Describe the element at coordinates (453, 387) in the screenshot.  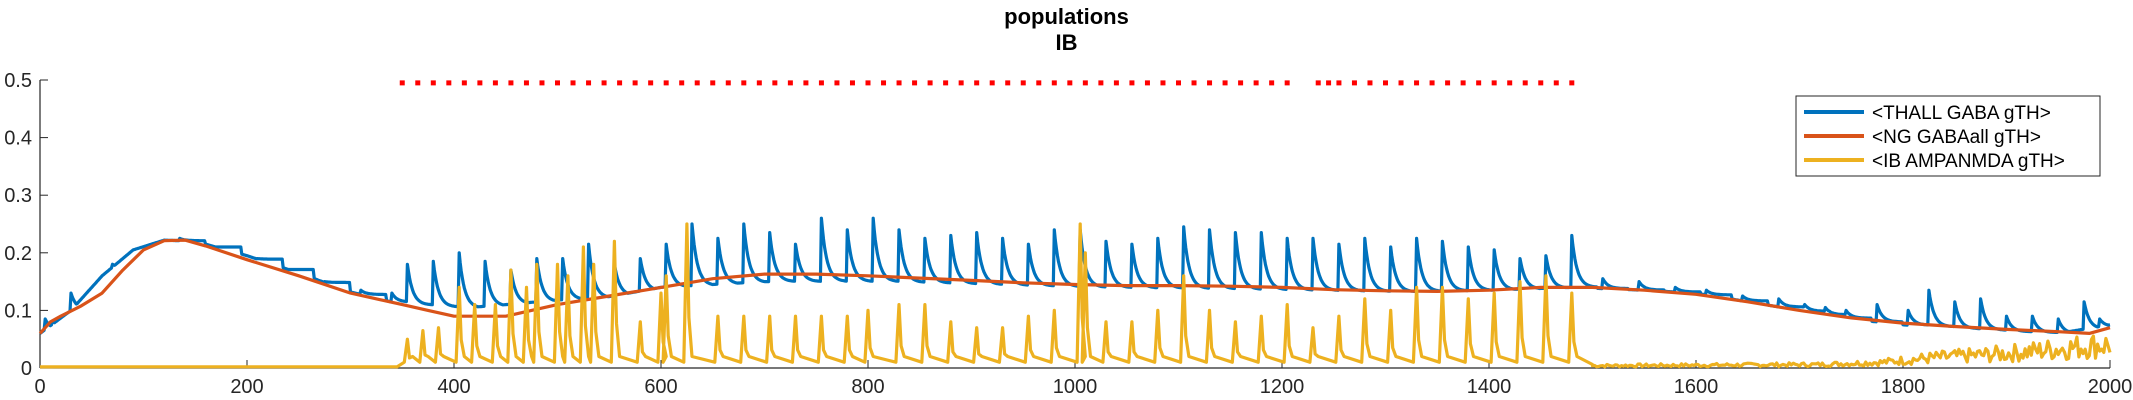
I see `x-tick-label: 400` at that location.